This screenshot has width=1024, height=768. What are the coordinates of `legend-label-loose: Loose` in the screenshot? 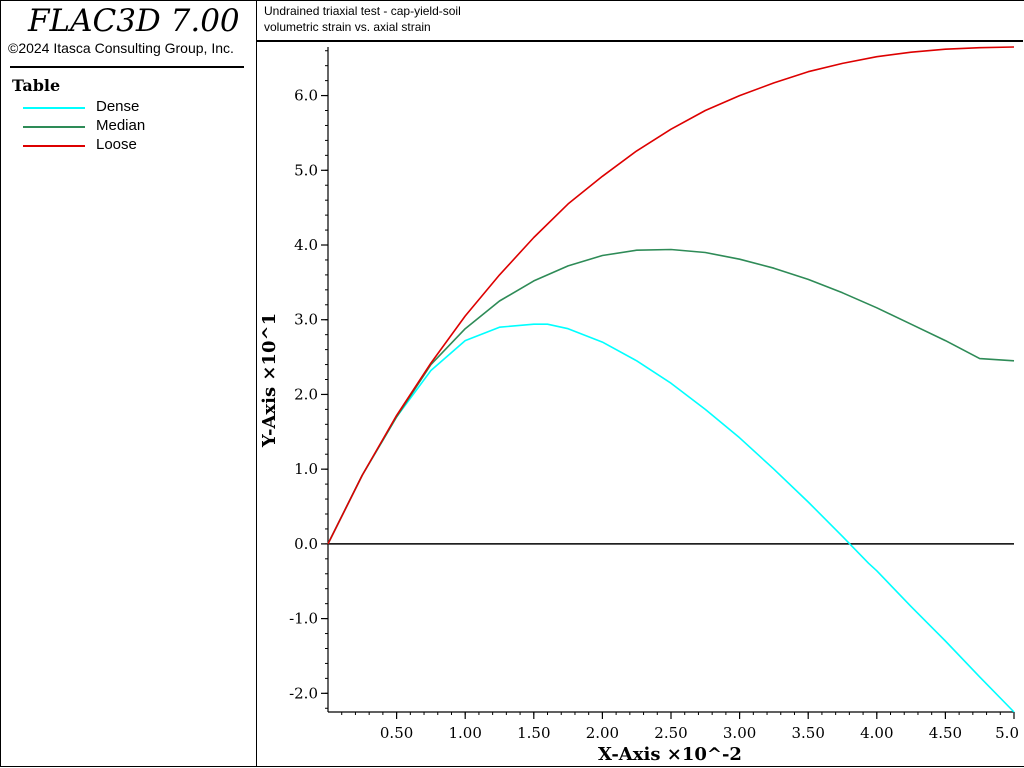 It's located at (116, 144).